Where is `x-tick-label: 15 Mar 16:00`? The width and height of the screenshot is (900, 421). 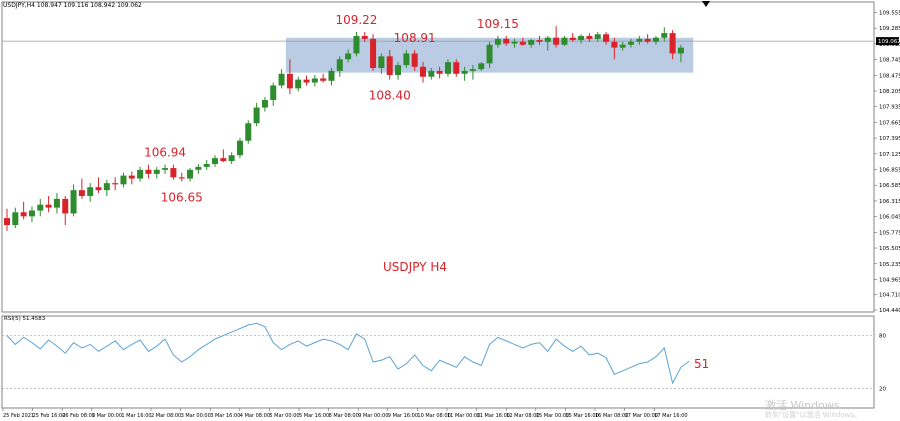
x-tick-label: 15 Mar 16:00 is located at coordinates (581, 416).